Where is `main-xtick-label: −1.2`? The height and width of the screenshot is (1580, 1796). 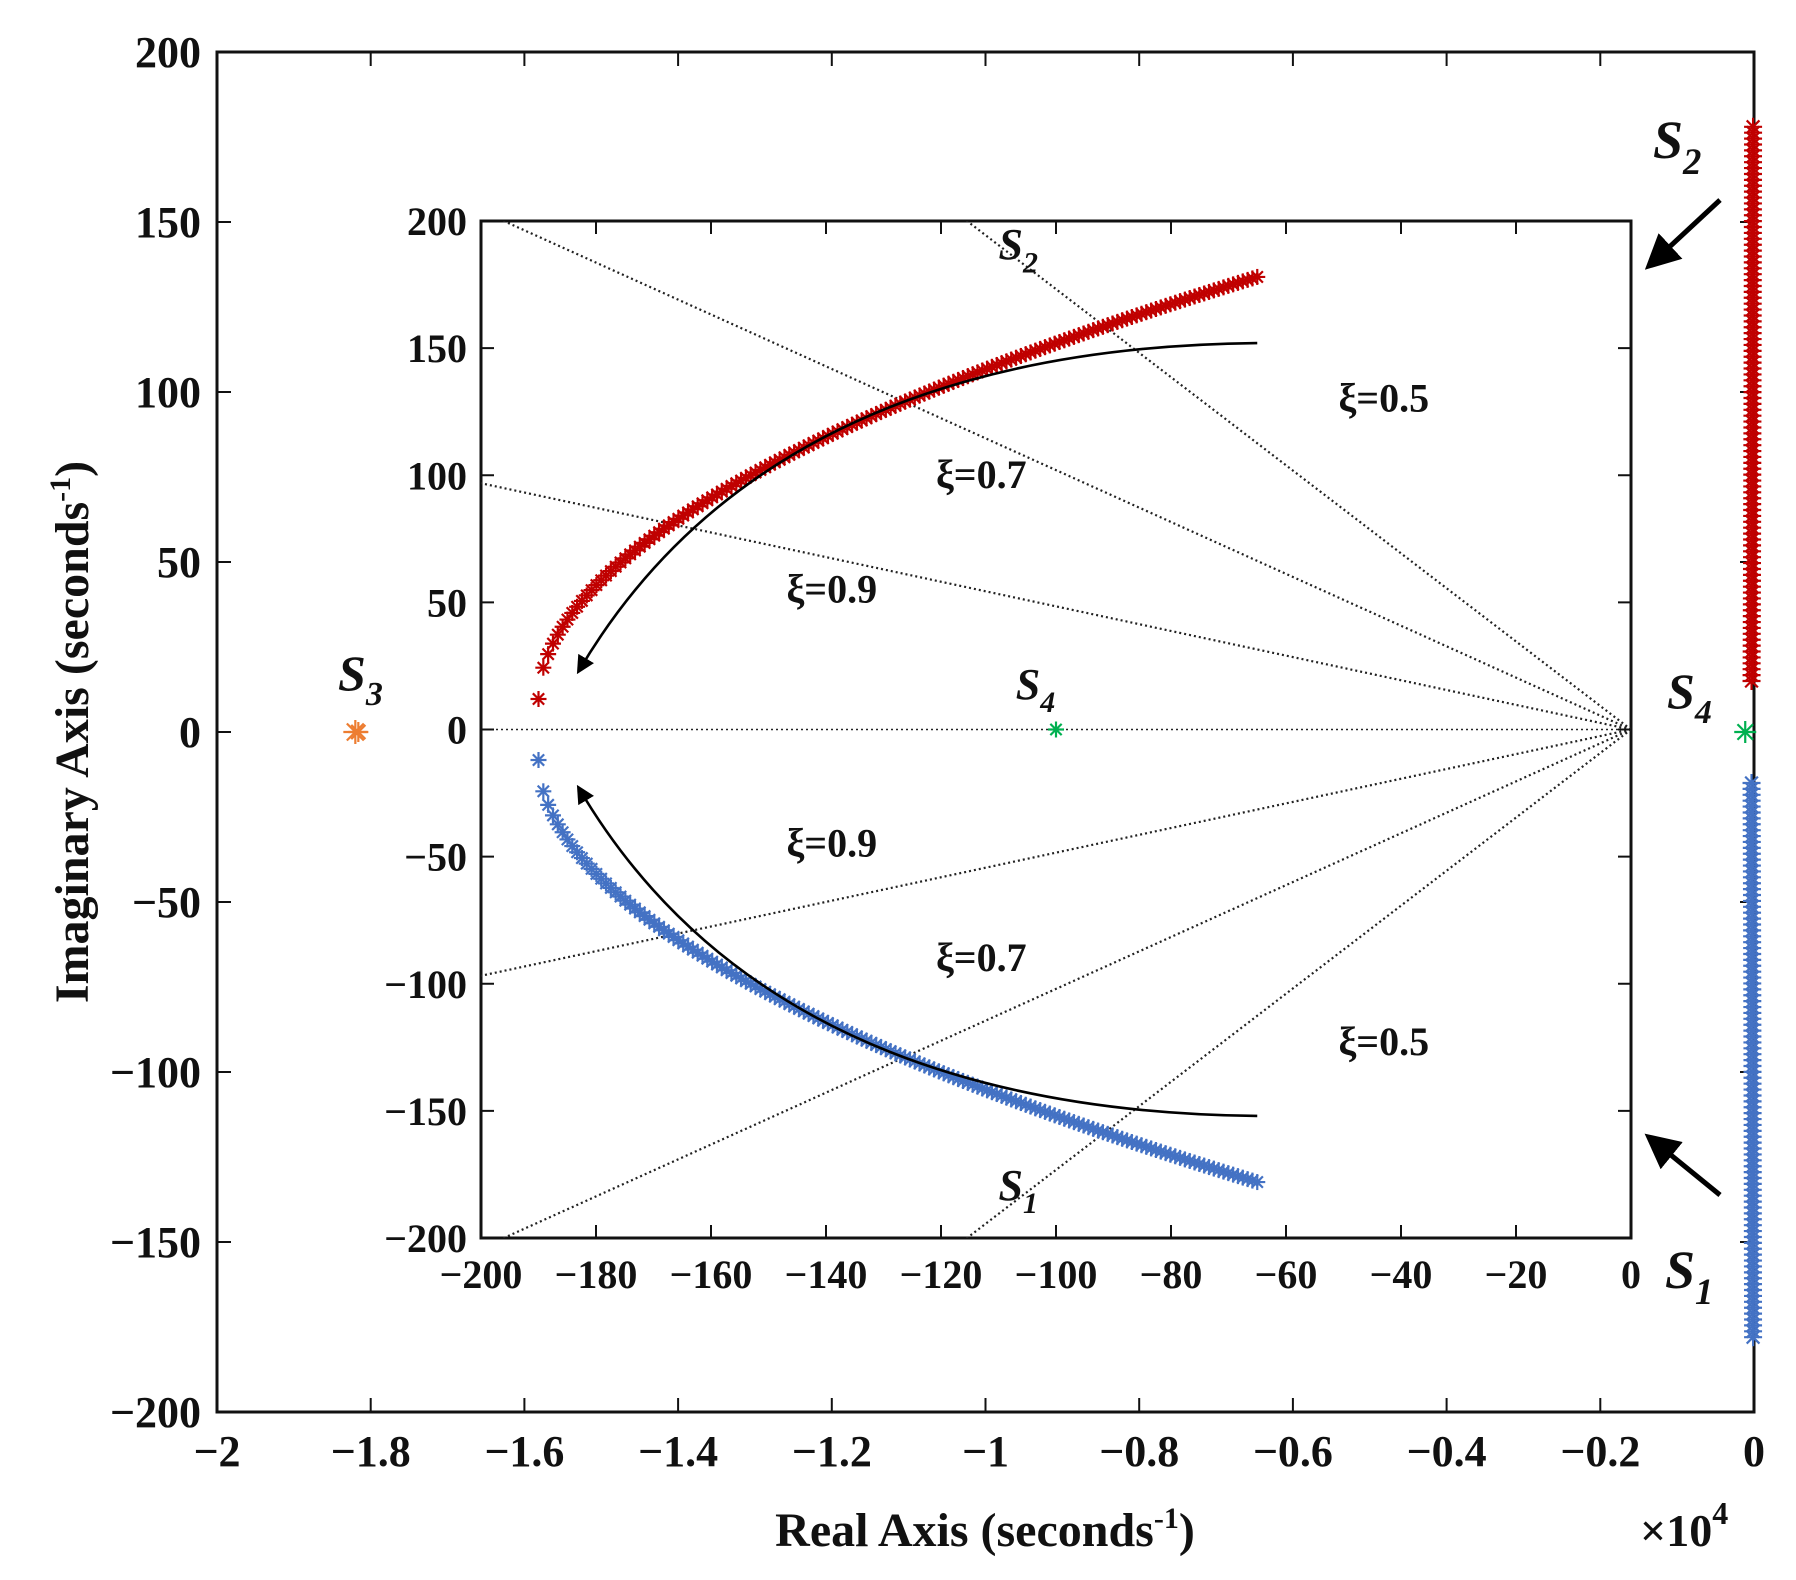 main-xtick-label: −1.2 is located at coordinates (832, 1451).